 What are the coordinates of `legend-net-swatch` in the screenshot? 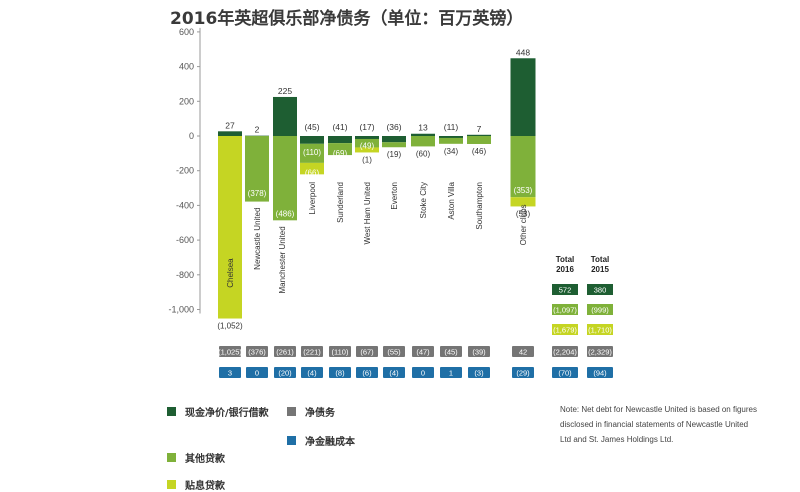 It's located at (291, 411).